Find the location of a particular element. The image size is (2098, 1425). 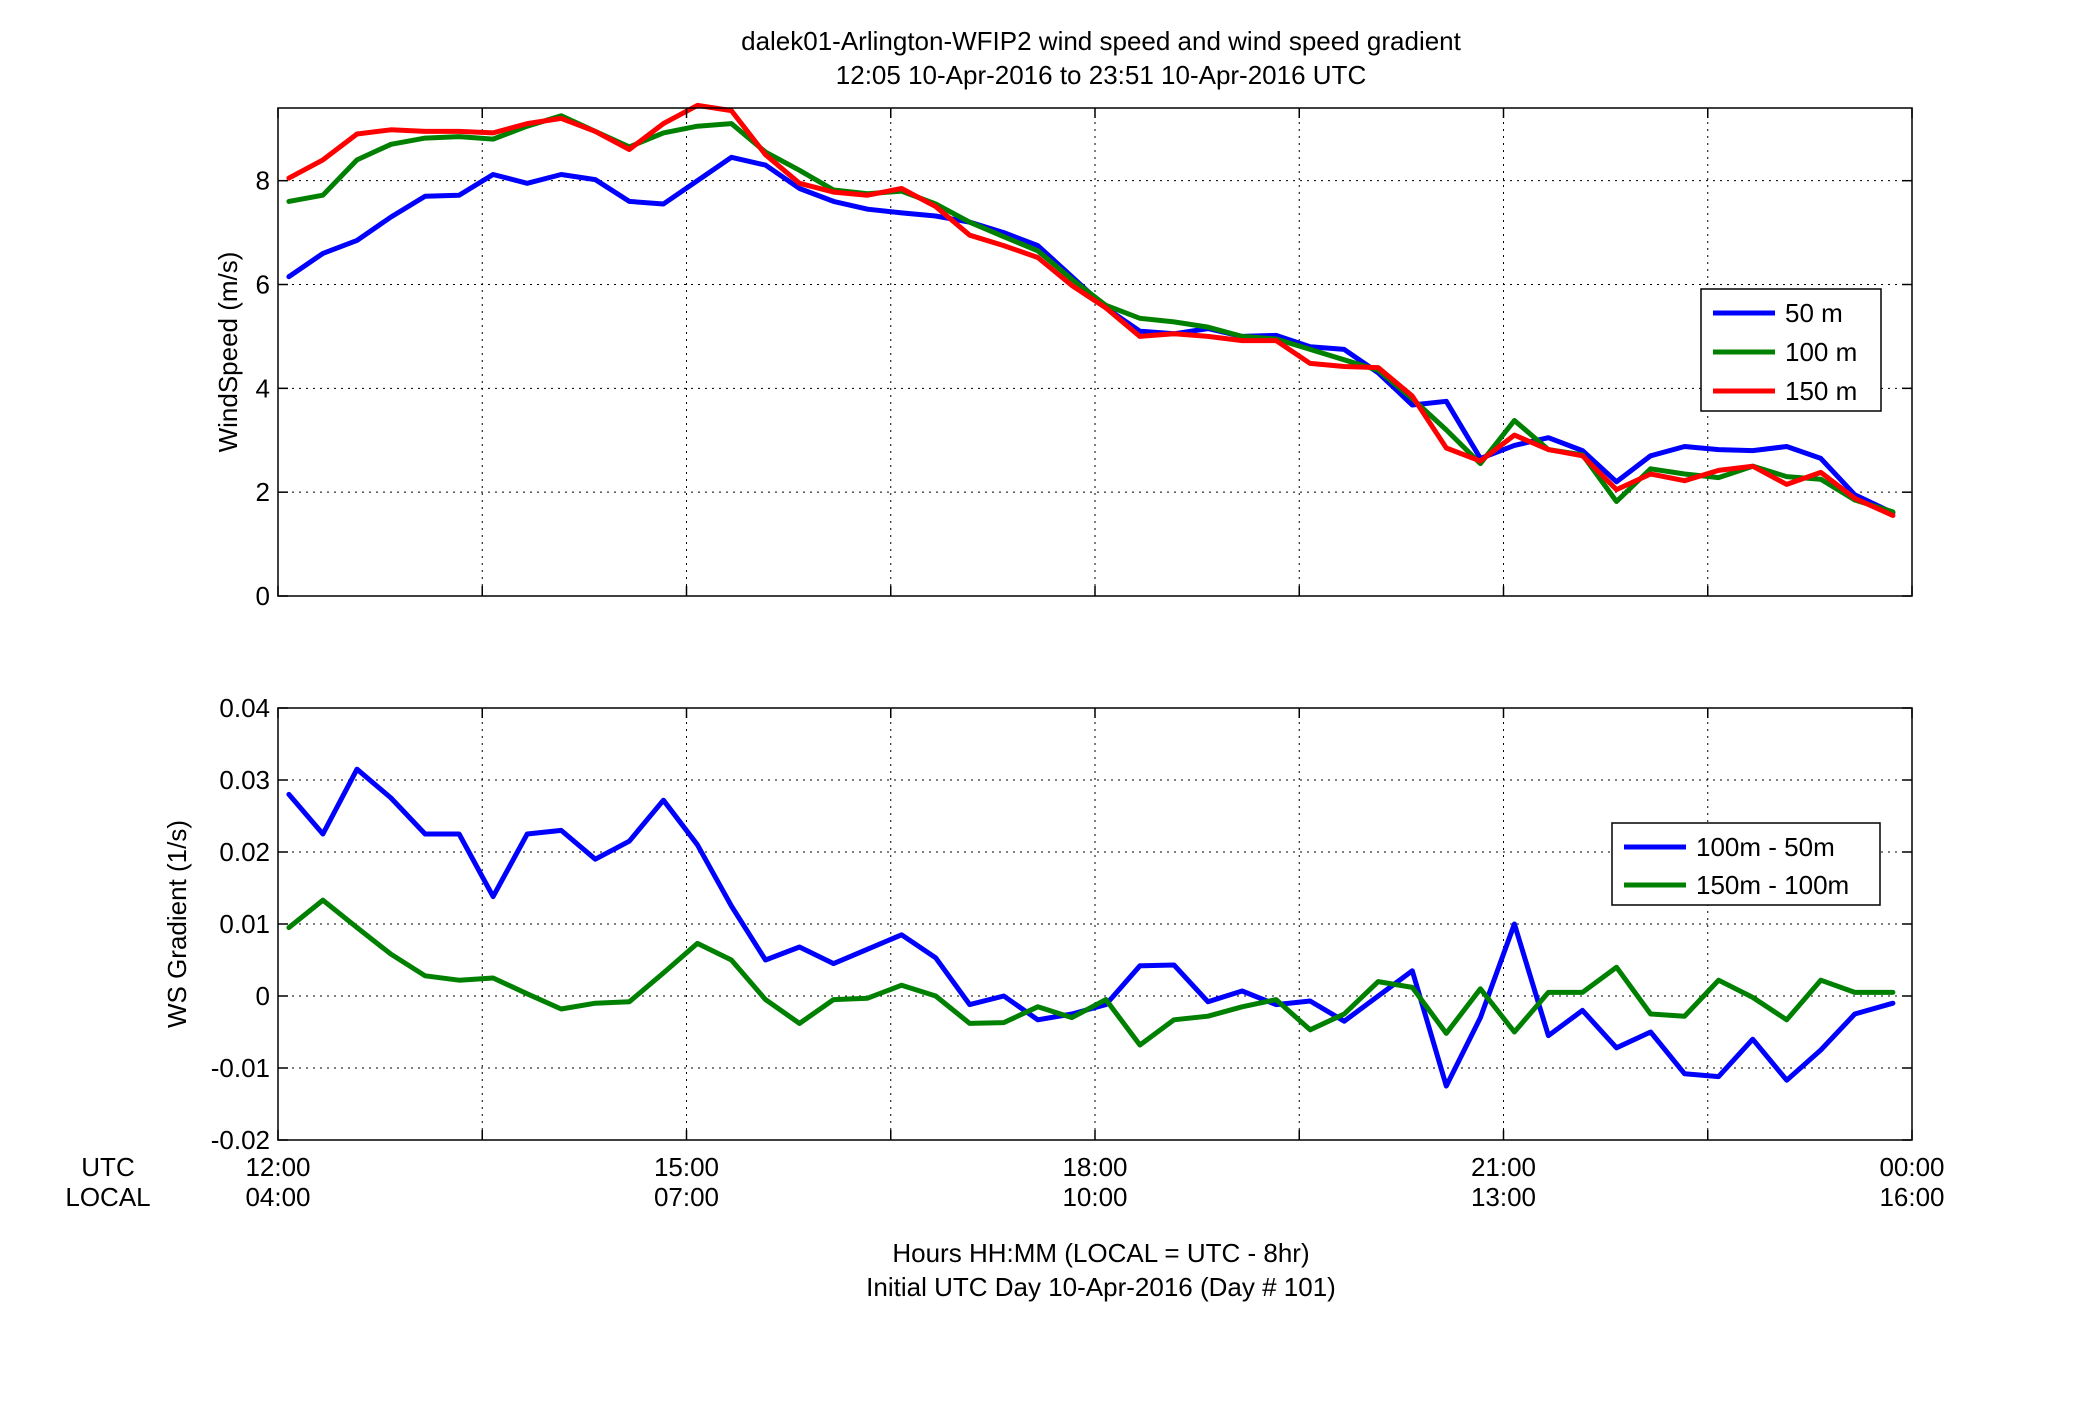

legend-label: 100 m is located at coordinates (1821, 352).